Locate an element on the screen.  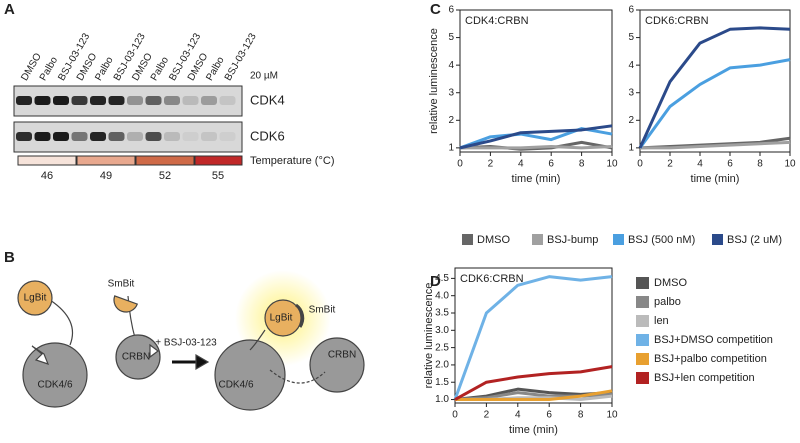
temperature: 49 is located at coordinates (106, 176).